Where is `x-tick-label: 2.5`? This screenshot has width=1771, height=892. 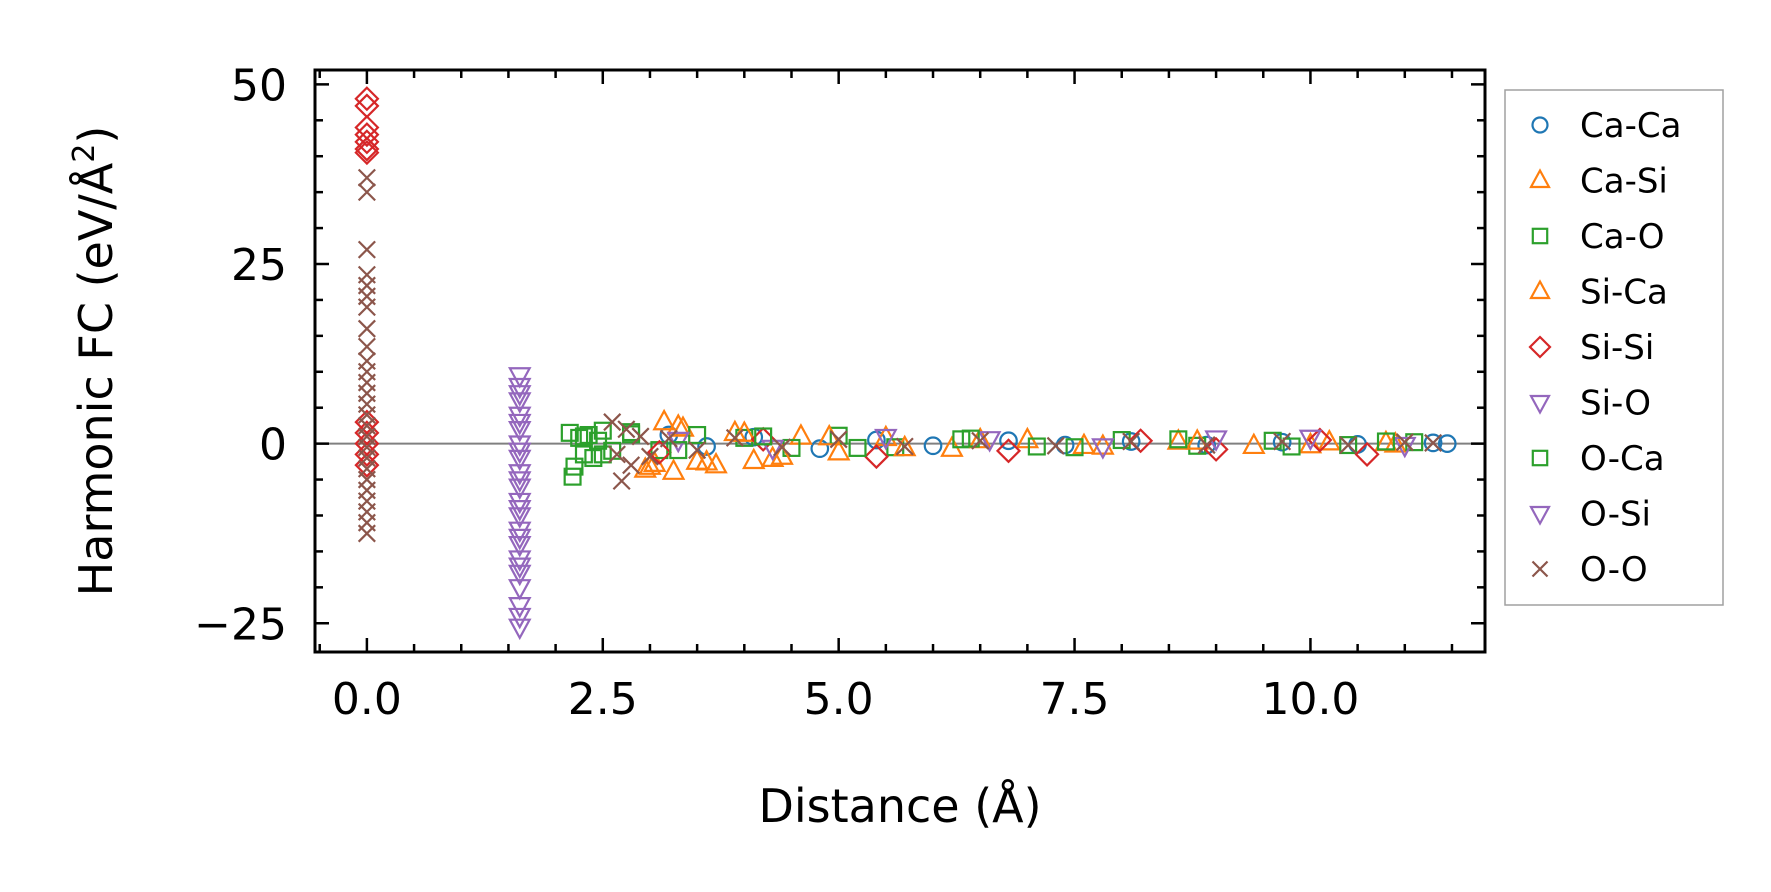 x-tick-label: 2.5 is located at coordinates (603, 699).